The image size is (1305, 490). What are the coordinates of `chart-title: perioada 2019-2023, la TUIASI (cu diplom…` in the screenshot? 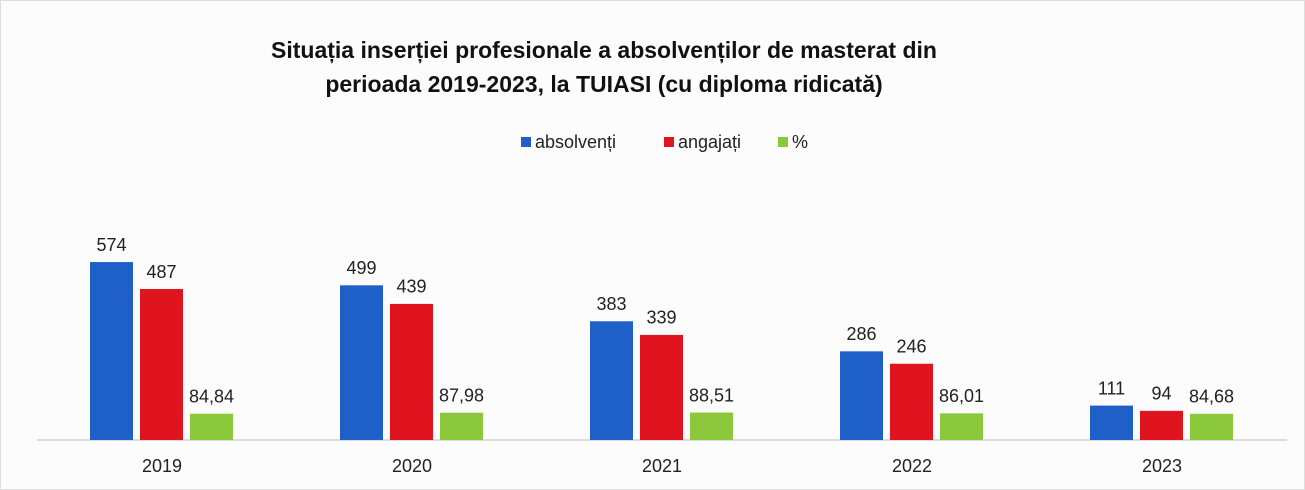 It's located at (603, 84).